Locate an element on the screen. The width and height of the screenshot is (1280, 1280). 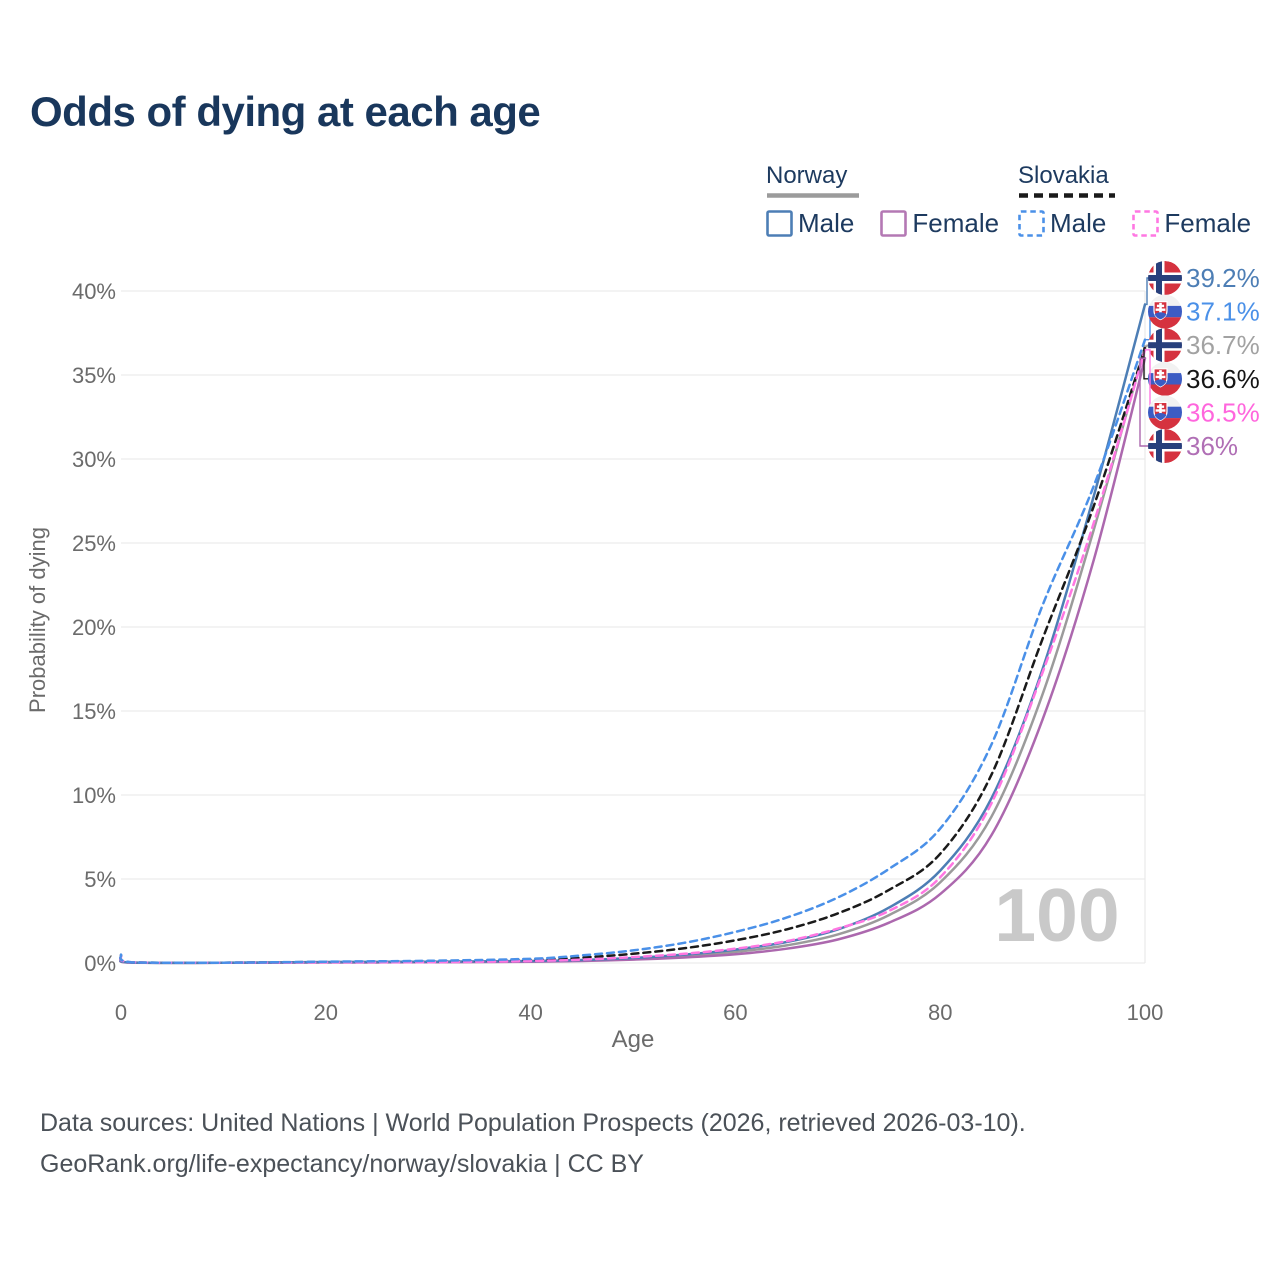
norway-male-swatch-icon is located at coordinates (779, 223).